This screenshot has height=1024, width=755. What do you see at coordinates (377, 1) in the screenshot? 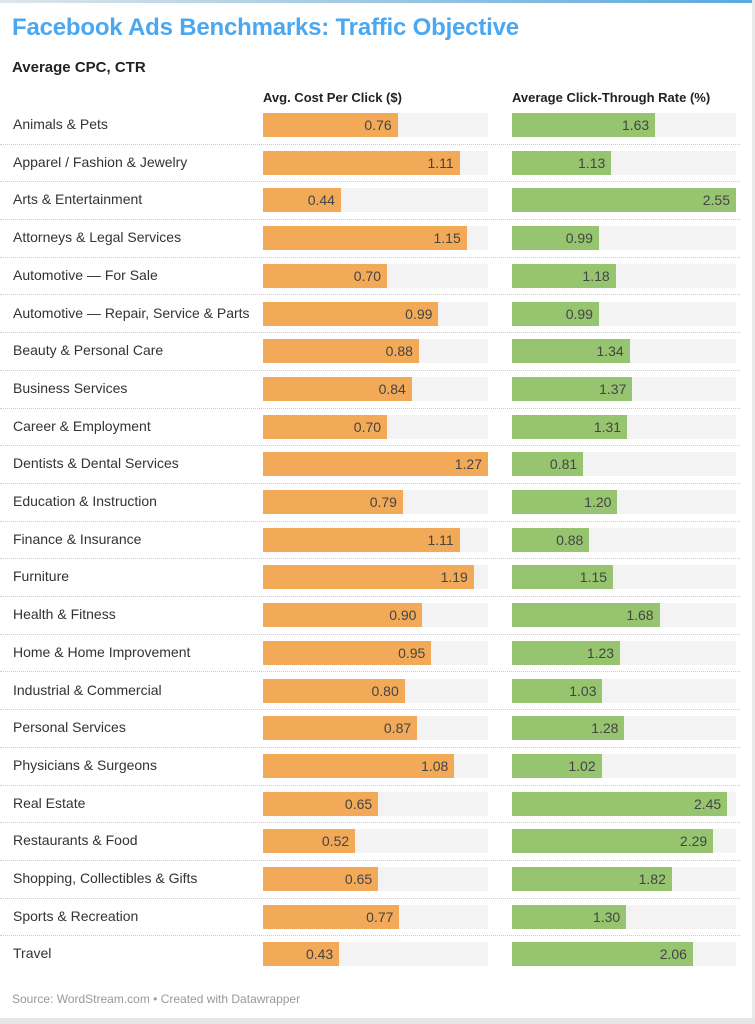
I see `top-border` at bounding box center [377, 1].